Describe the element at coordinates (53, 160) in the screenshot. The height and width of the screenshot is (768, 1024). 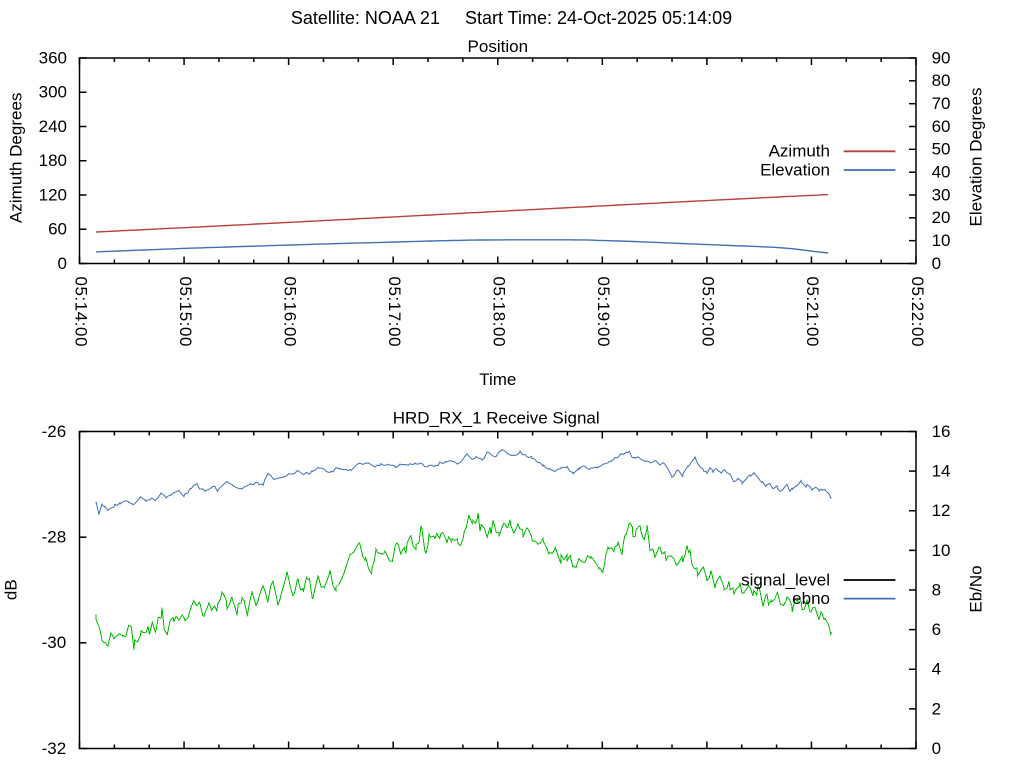
I see `svg-text: 180` at that location.